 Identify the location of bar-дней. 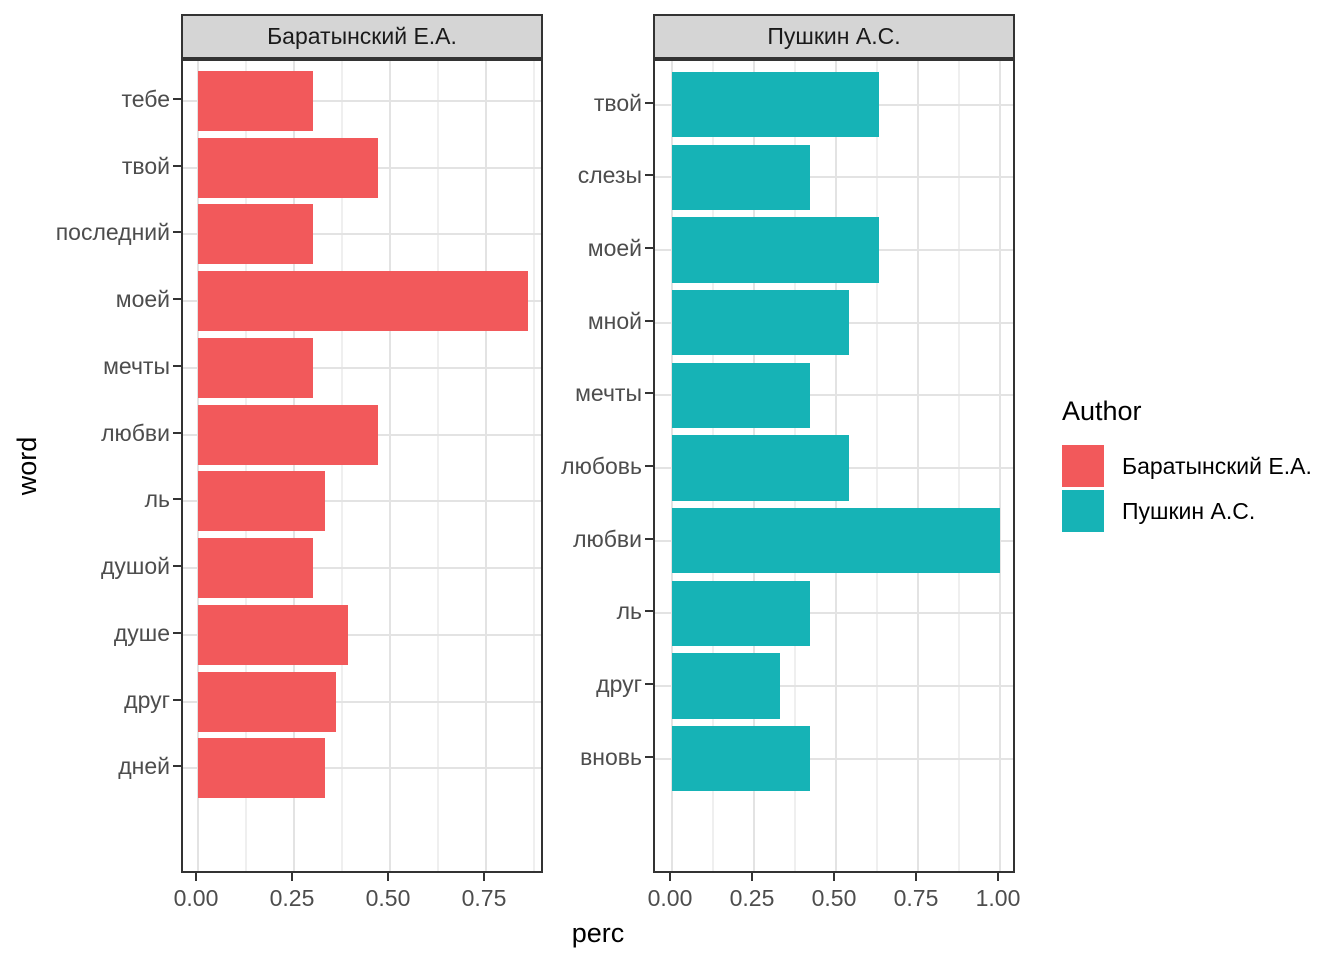
(261, 768).